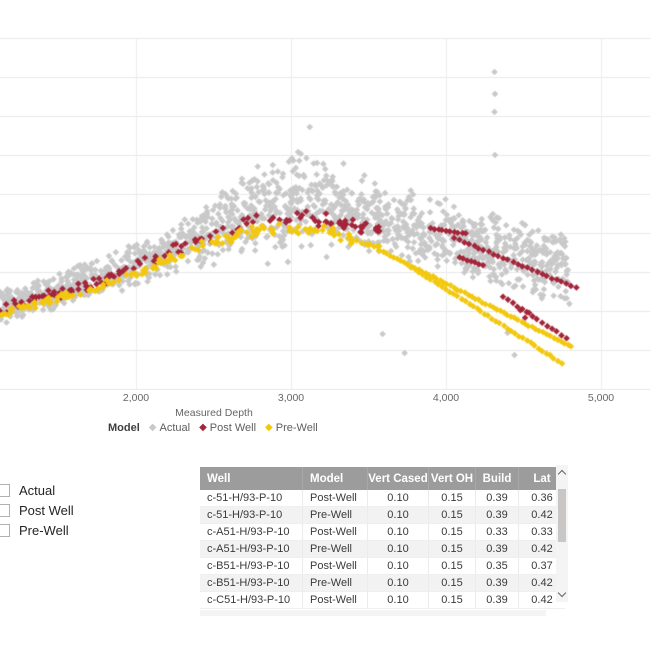  I want to click on table-header-row: Well Model Vert Cased Vert OH Build Lat, so click(382, 478).